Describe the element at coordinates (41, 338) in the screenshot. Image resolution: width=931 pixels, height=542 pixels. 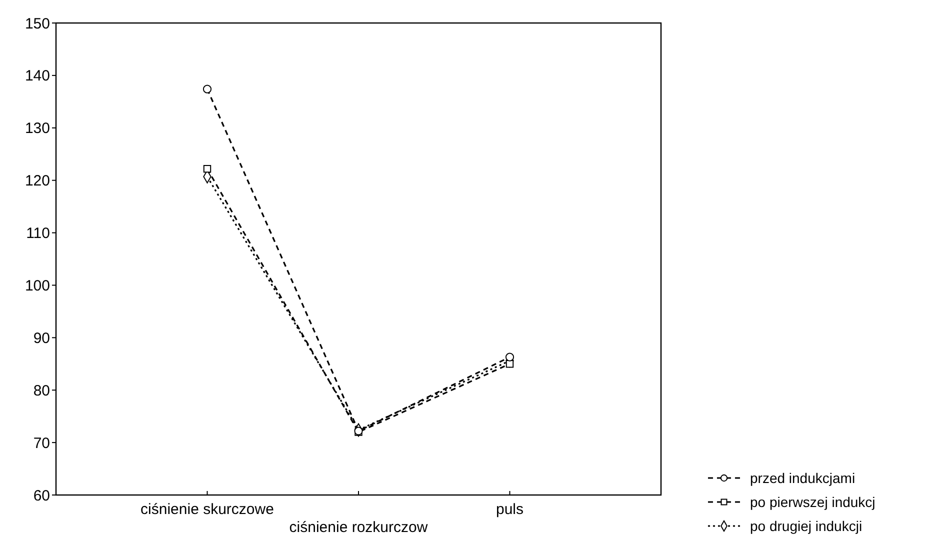
I see `y-tick-label: 90` at that location.